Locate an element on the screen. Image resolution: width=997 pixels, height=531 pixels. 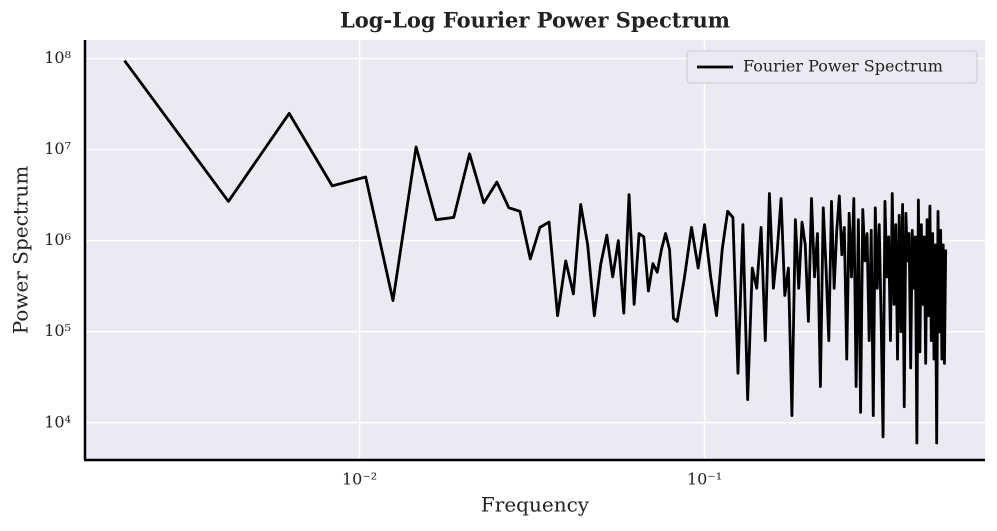
y-tick-label: 10⁷ is located at coordinates (57, 148).